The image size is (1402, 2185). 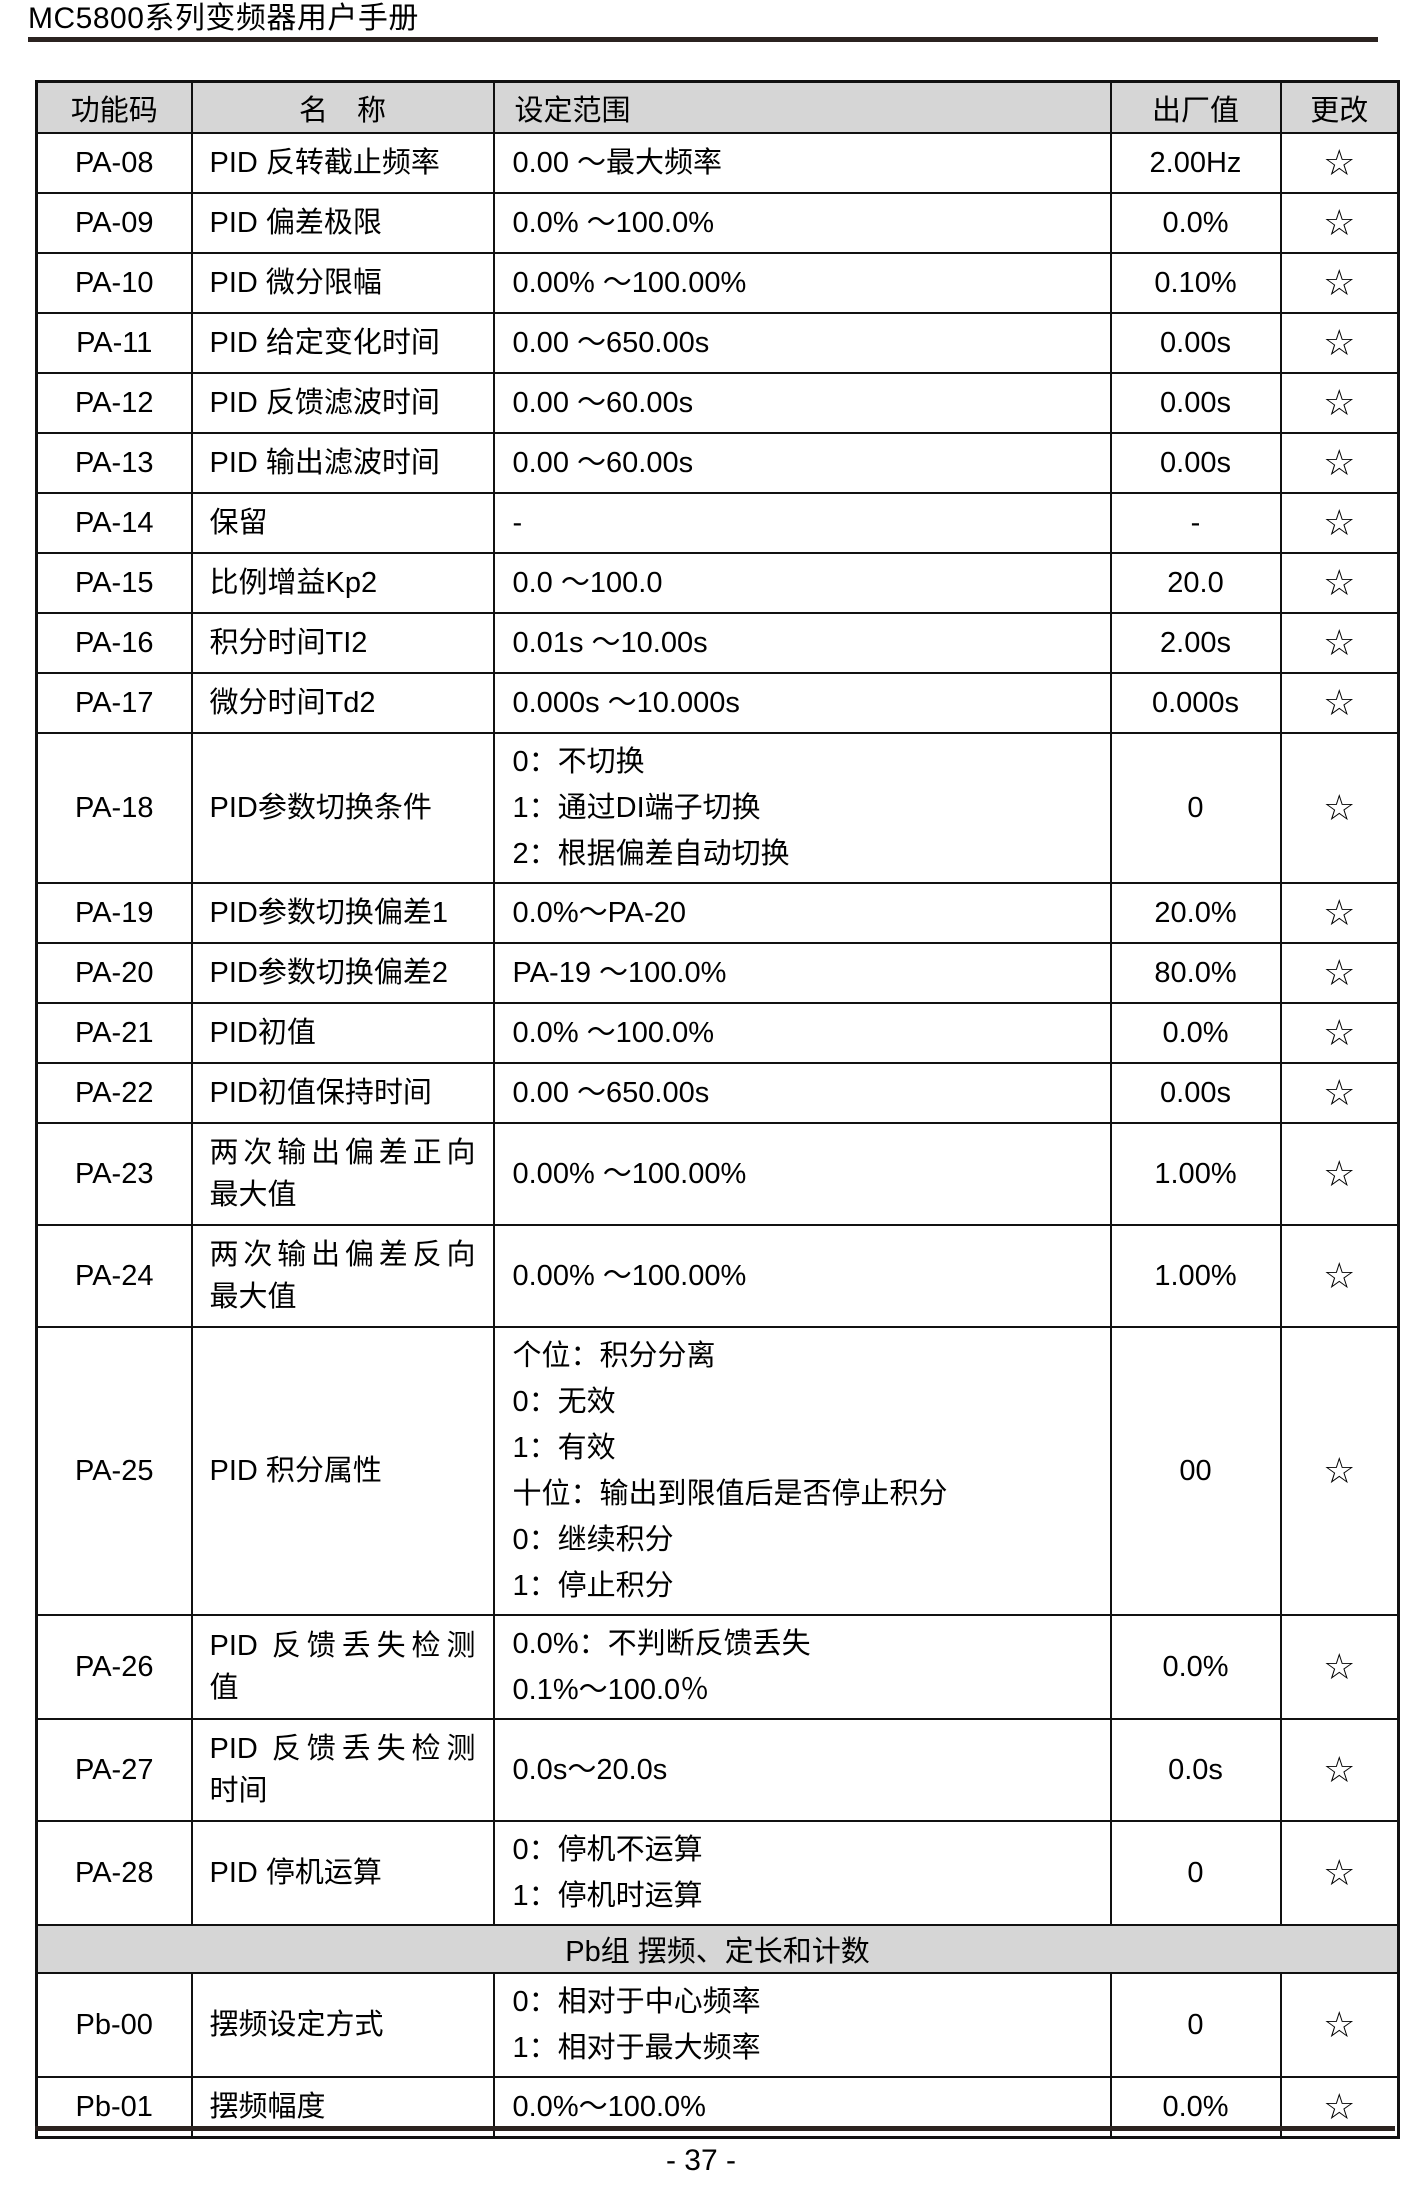 I want to click on range-line: 0.0 ～100.0, so click(x=587, y=583).